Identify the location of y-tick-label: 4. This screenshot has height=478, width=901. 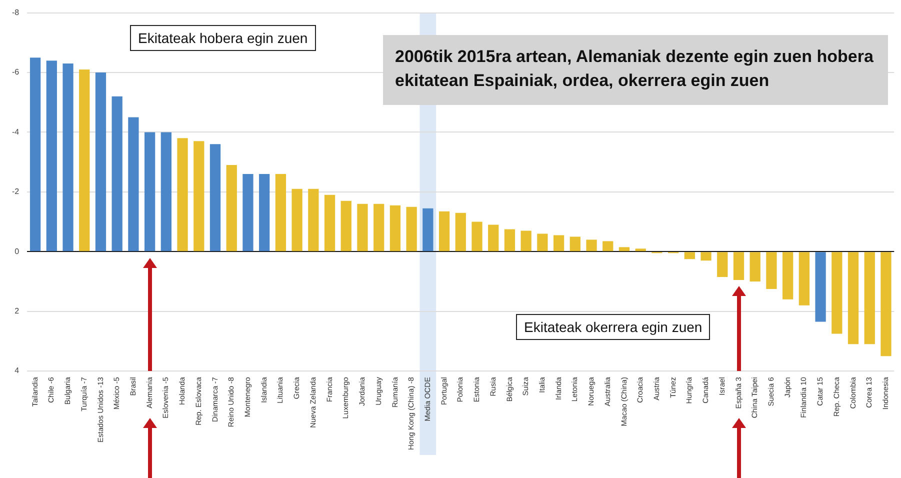
(17, 371).